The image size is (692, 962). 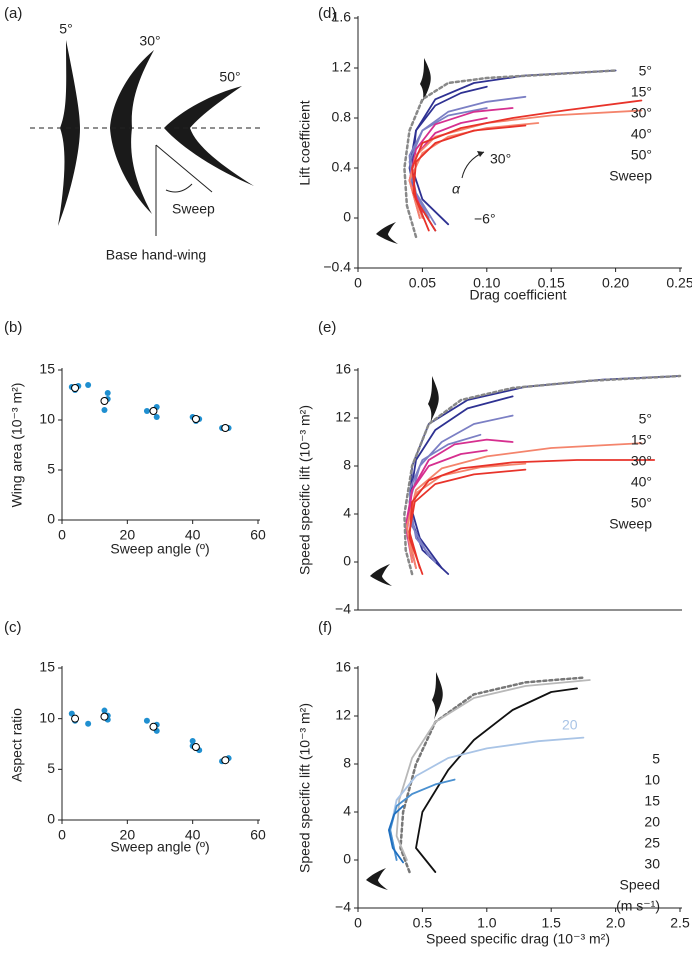 What do you see at coordinates (652, 864) in the screenshot?
I see `legend-entry: 30` at bounding box center [652, 864].